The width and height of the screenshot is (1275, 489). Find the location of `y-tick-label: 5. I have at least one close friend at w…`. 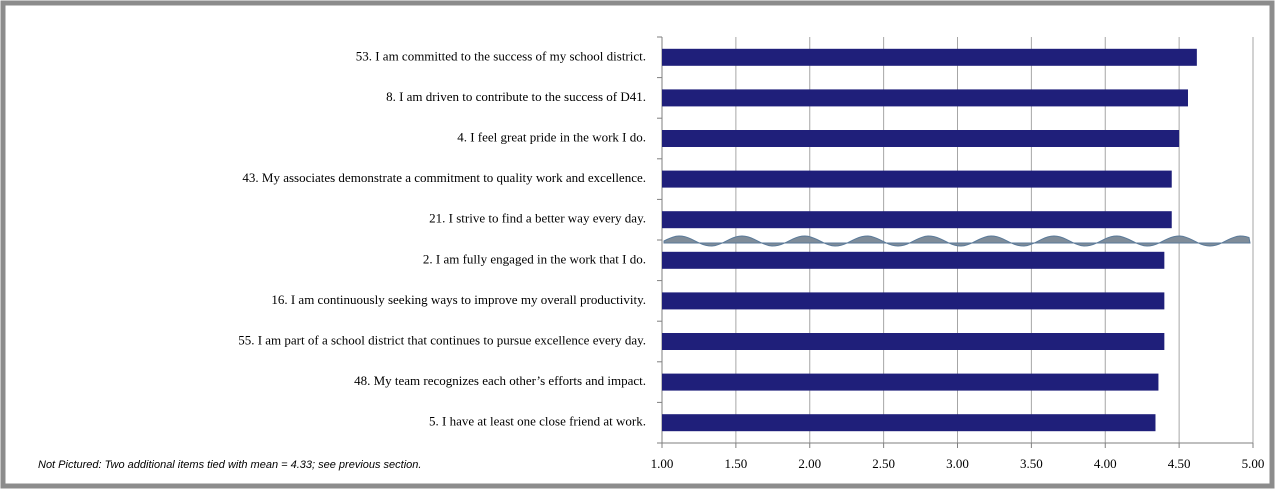

y-tick-label: 5. I have at least one close friend at w… is located at coordinates (537, 421).